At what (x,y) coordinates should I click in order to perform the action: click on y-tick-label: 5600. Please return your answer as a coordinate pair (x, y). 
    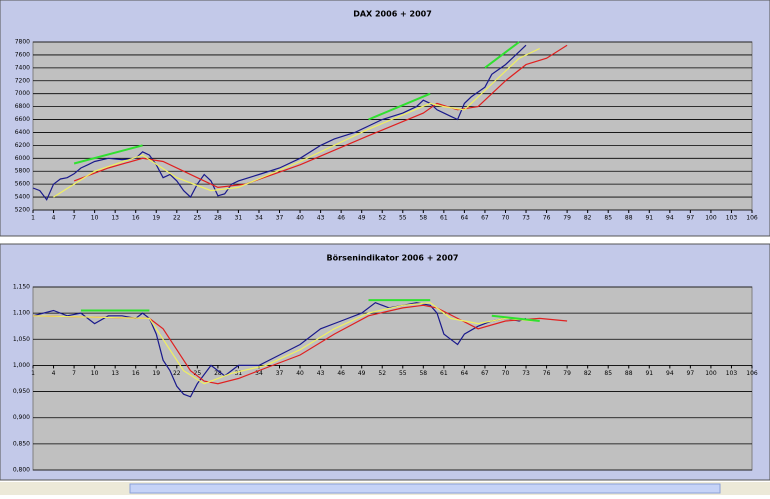
    Looking at the image, I should click on (22, 184).